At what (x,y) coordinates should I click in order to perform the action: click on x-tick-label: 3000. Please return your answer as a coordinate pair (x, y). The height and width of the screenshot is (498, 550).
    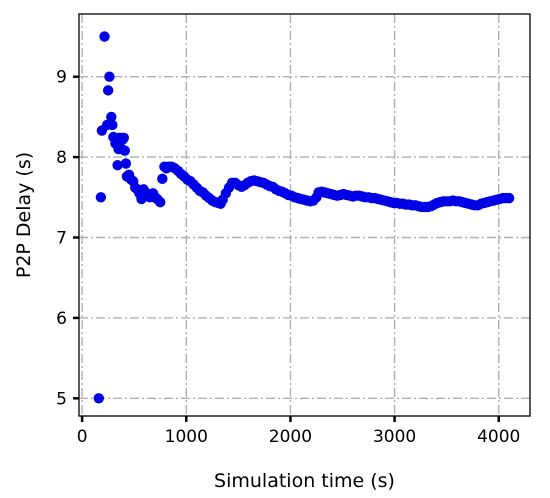
    Looking at the image, I should click on (394, 437).